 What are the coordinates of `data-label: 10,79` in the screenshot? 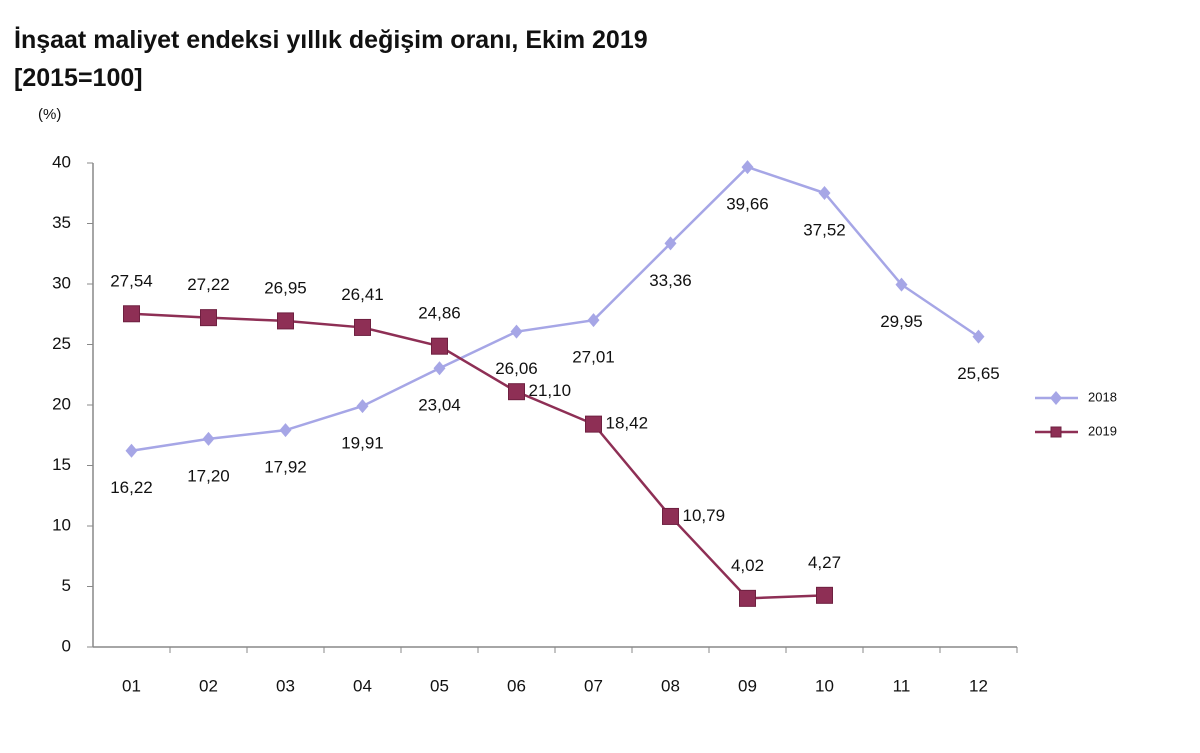 It's located at (704, 515).